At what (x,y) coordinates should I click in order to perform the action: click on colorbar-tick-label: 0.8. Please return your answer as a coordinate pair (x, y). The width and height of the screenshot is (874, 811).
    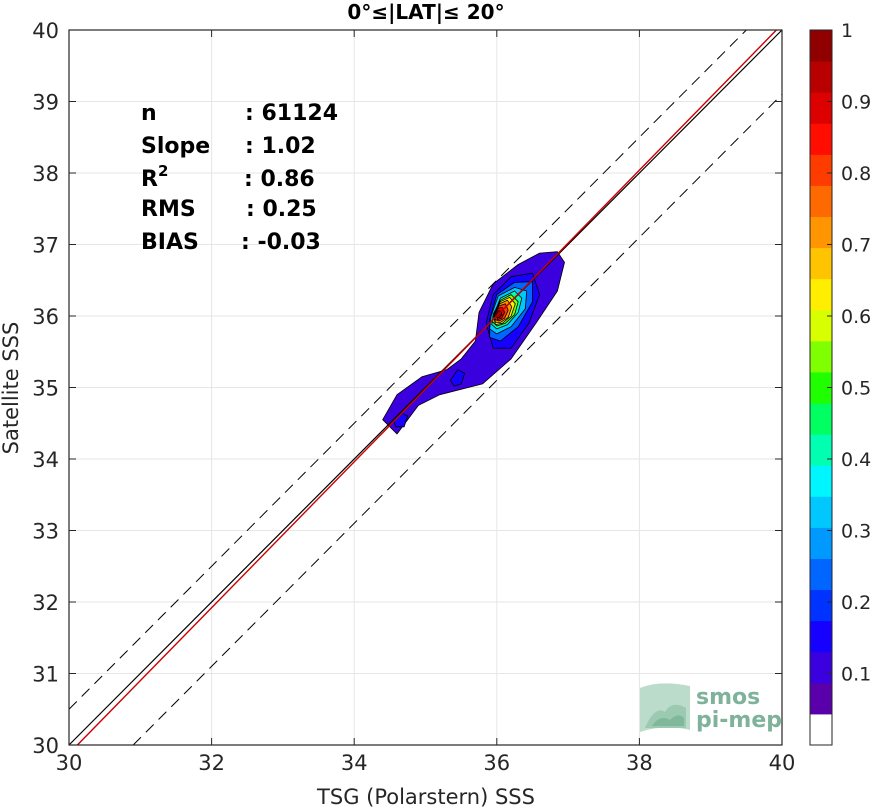
    Looking at the image, I should click on (856, 174).